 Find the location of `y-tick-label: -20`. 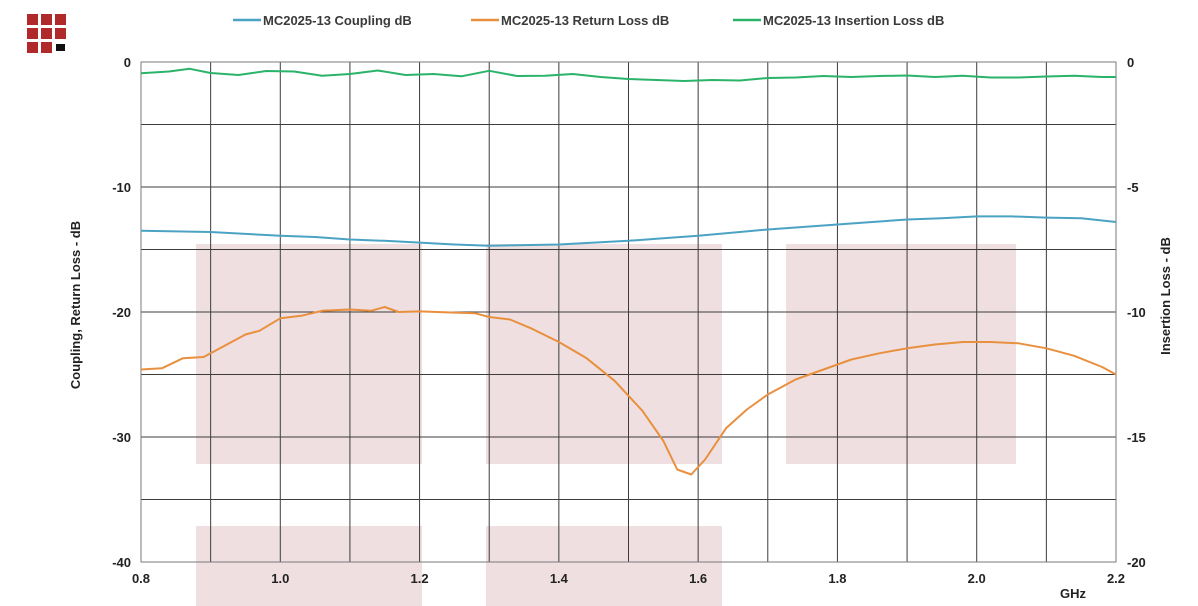

y-tick-label: -20 is located at coordinates (121, 312).